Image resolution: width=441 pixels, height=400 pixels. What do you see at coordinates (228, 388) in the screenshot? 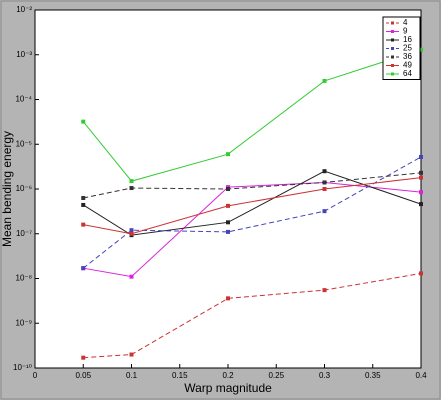
I see `x-axis-label: Warp magnitude` at bounding box center [228, 388].